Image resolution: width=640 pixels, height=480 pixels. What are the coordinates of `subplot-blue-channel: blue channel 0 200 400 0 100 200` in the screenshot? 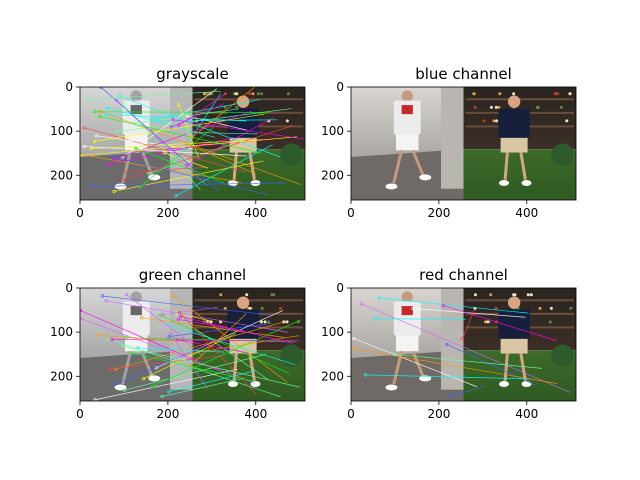 It's located at (449, 142).